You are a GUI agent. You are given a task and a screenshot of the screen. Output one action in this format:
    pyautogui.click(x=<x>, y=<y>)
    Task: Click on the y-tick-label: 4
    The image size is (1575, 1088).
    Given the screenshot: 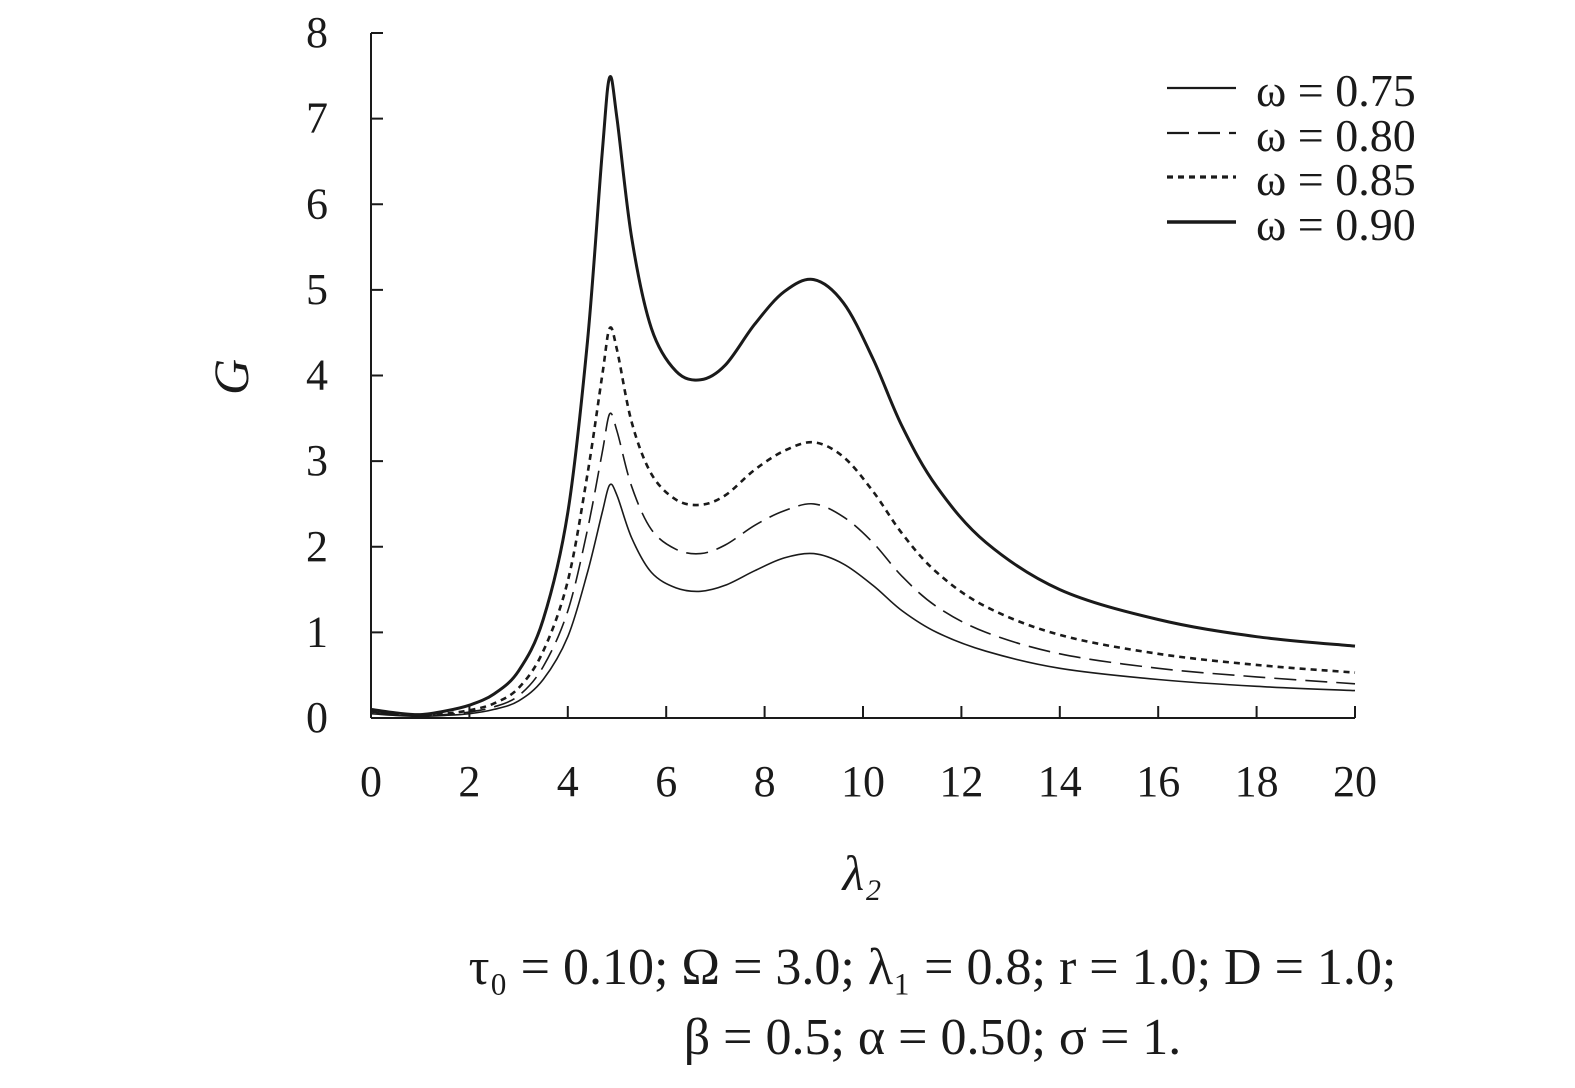 What is the action you would take?
    pyautogui.click(x=317, y=375)
    